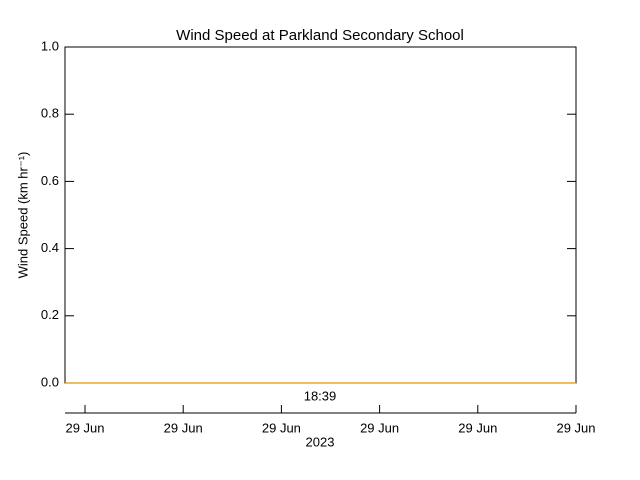 The image size is (640, 480). Describe the element at coordinates (320, 395) in the screenshot. I see `time-annotation: 18:39` at that location.